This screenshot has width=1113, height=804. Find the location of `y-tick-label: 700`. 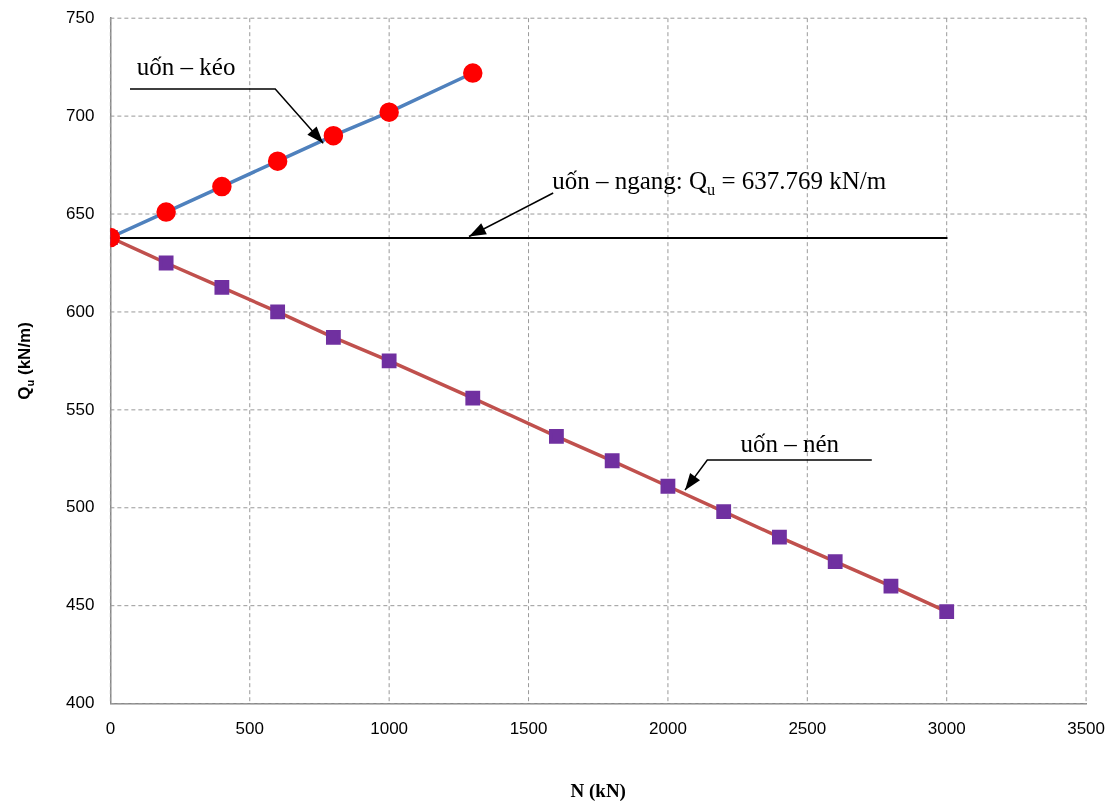

y-tick-label: 700 is located at coordinates (80, 115).